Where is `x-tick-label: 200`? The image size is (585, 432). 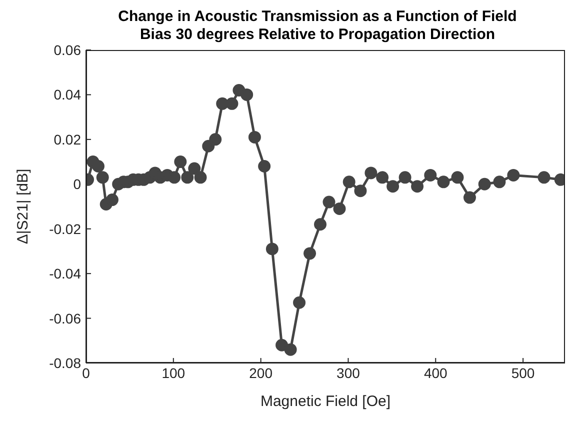 x-tick-label: 200 is located at coordinates (261, 372).